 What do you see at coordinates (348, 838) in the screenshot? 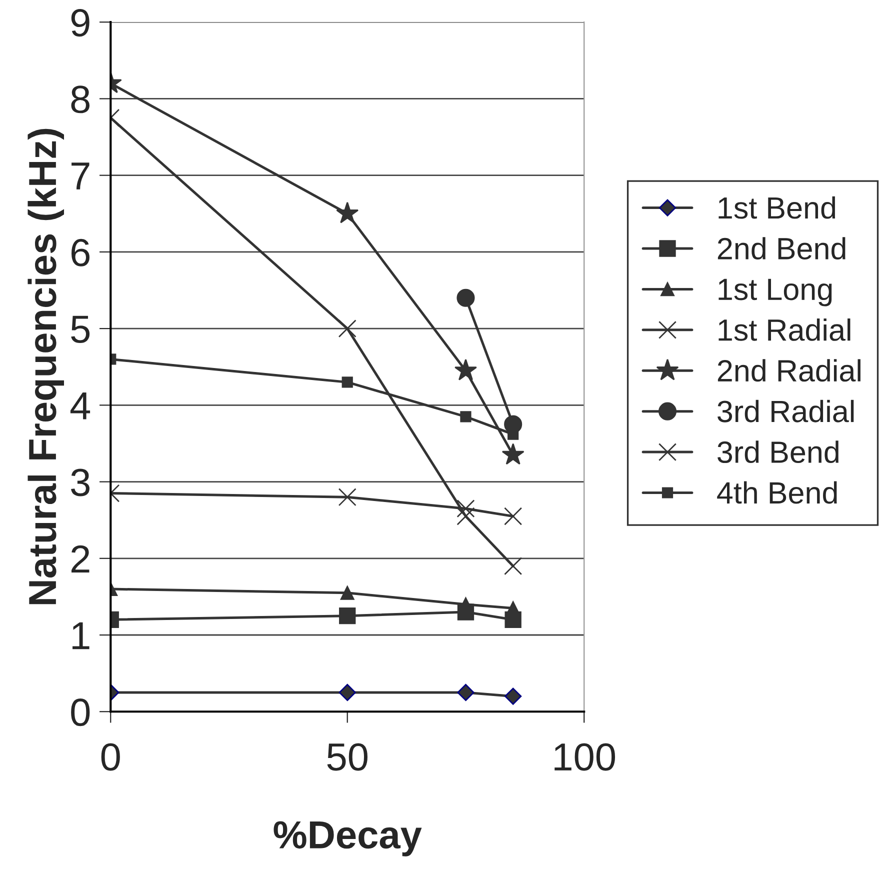
I see `x-axis-title: %Decay` at bounding box center [348, 838].